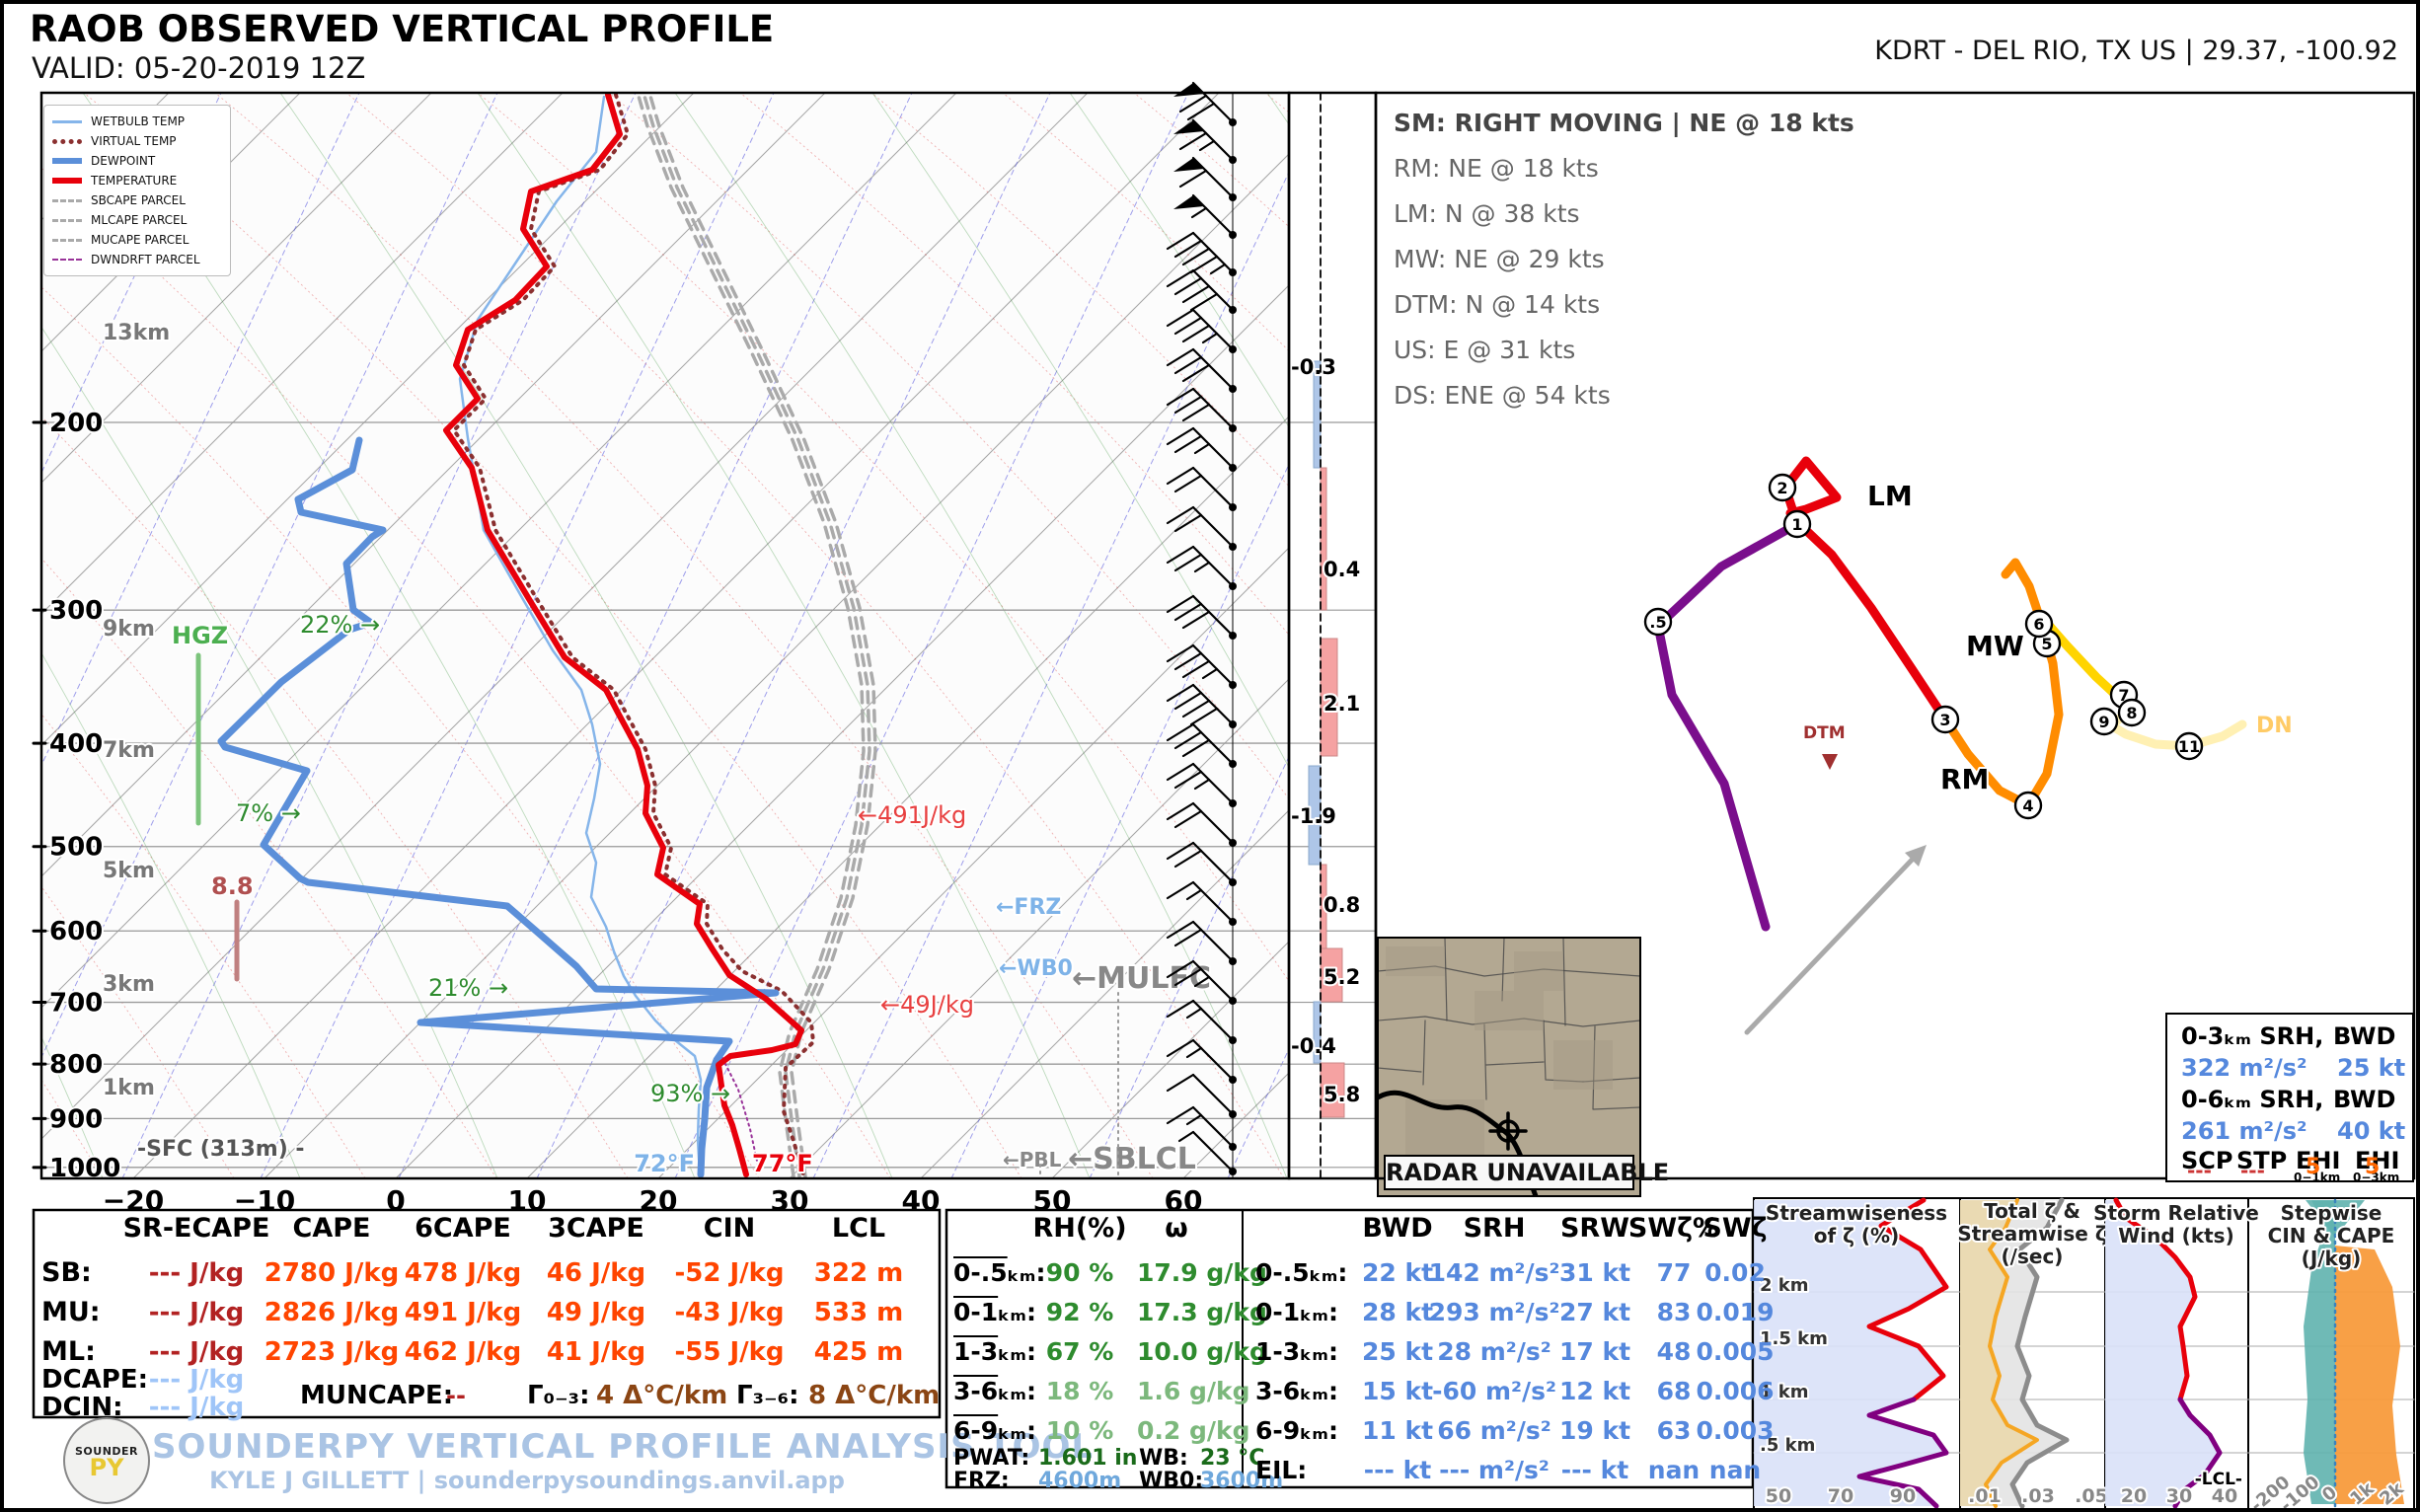 Image resolution: width=2420 pixels, height=1512 pixels. Describe the element at coordinates (1794, 1338) in the screenshot. I see `chart-label: 1.5 km` at that location.